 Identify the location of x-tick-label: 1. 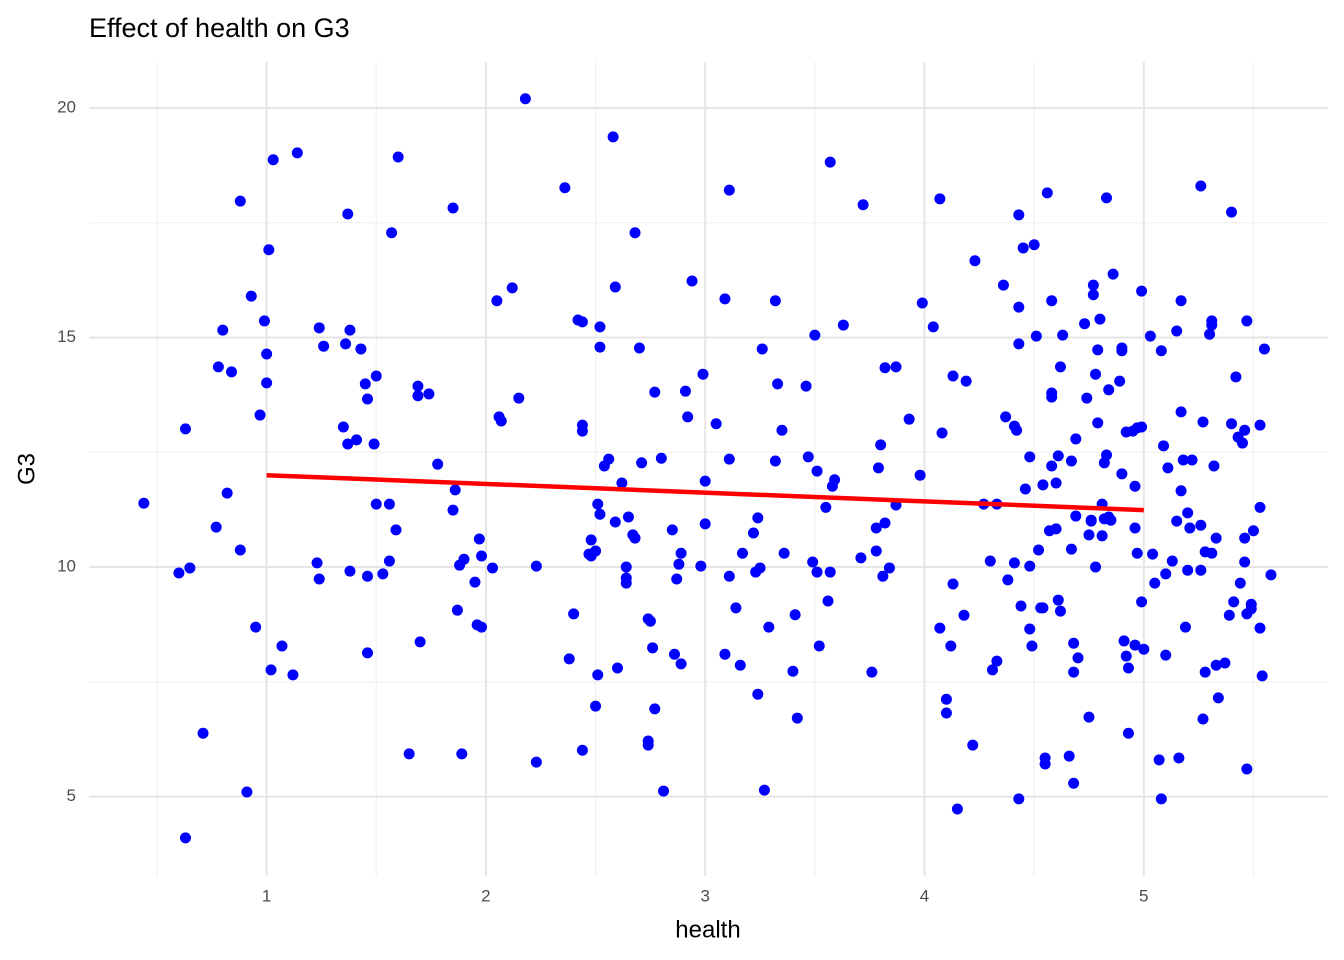
(266, 895).